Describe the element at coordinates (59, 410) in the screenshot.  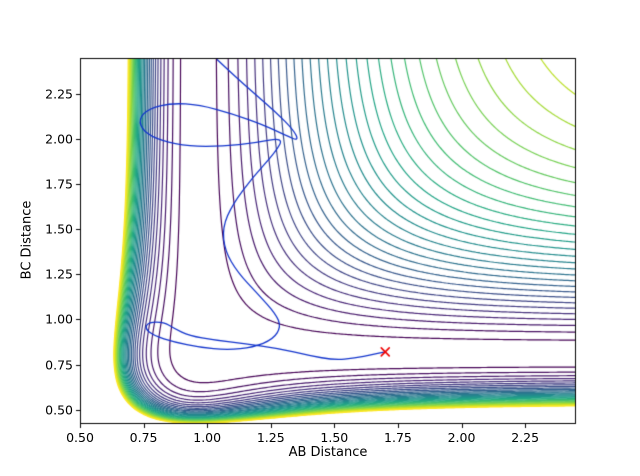
I see `y-tick-label: 0.50` at that location.